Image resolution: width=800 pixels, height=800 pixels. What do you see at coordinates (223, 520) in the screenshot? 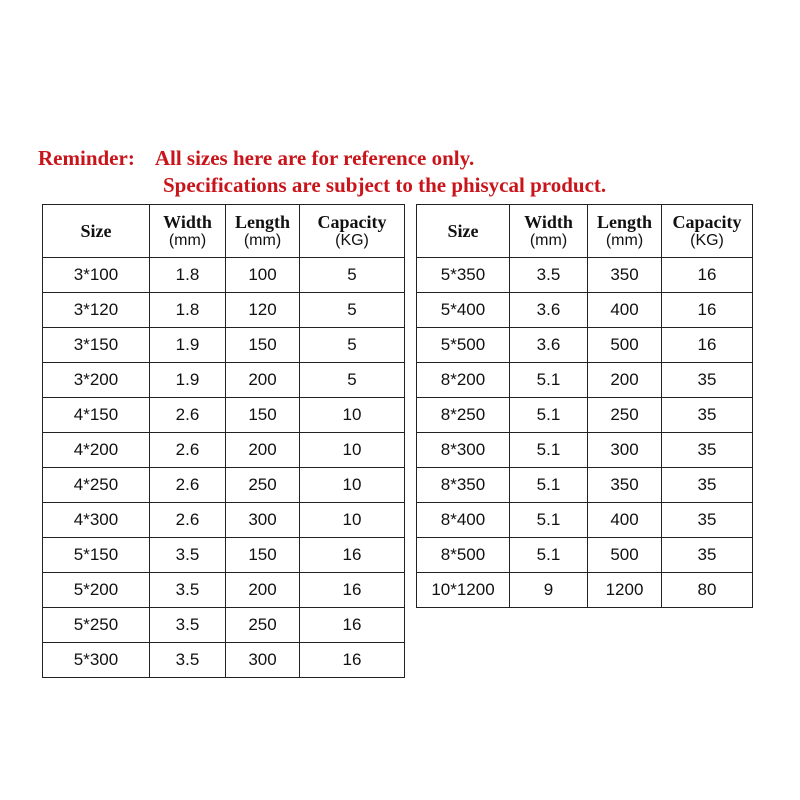
I see `table-row: 4*300 2.6 300 10` at bounding box center [223, 520].